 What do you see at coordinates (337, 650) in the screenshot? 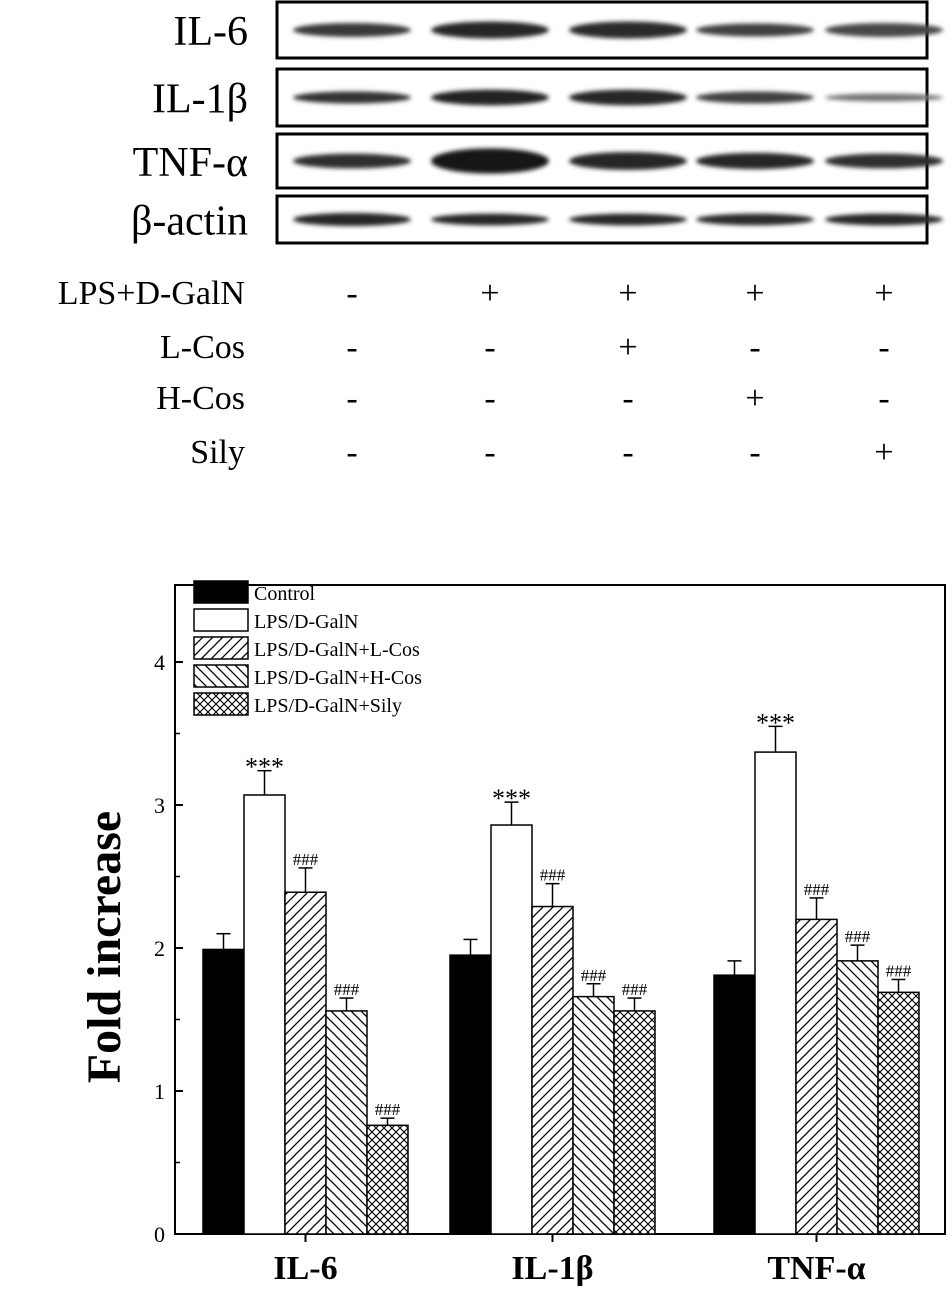
I see `legend-label: LPS/D-GalN+L-Cos` at bounding box center [337, 650].